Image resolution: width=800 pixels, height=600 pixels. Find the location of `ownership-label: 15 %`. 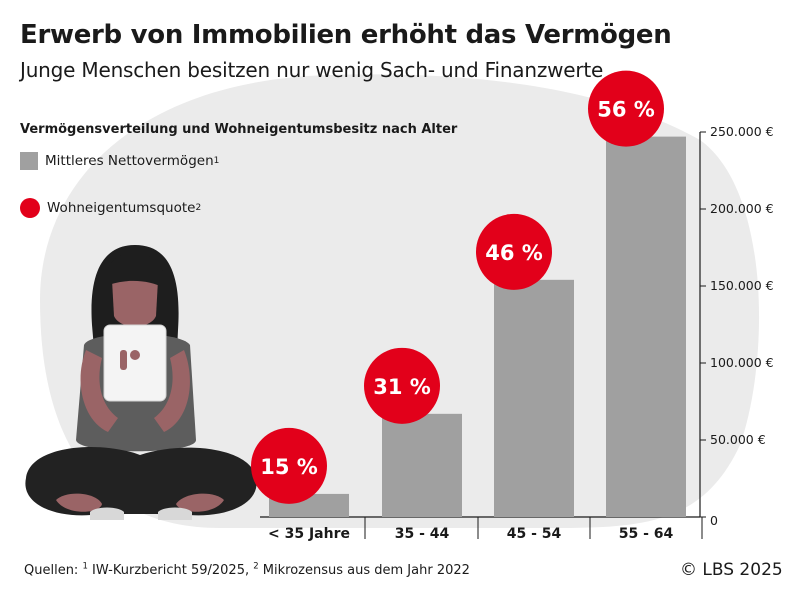

ownership-label: 15 % is located at coordinates (289, 467).